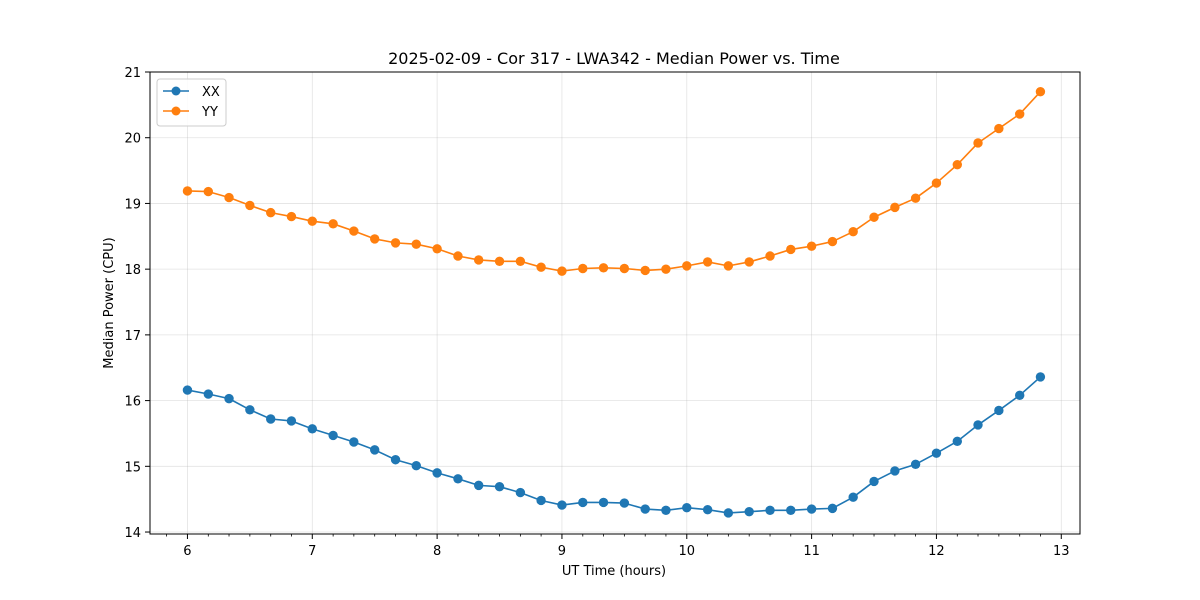 The image size is (1200, 600). I want to click on legend-marker-yy, so click(176, 111).